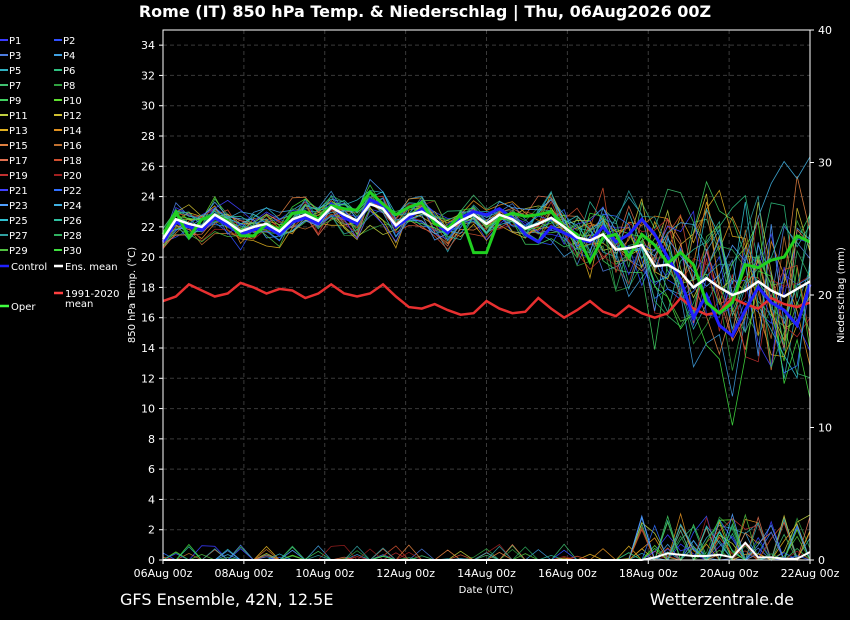  Describe the element at coordinates (148, 318) in the screenshot. I see `y-tick-label: 16` at that location.